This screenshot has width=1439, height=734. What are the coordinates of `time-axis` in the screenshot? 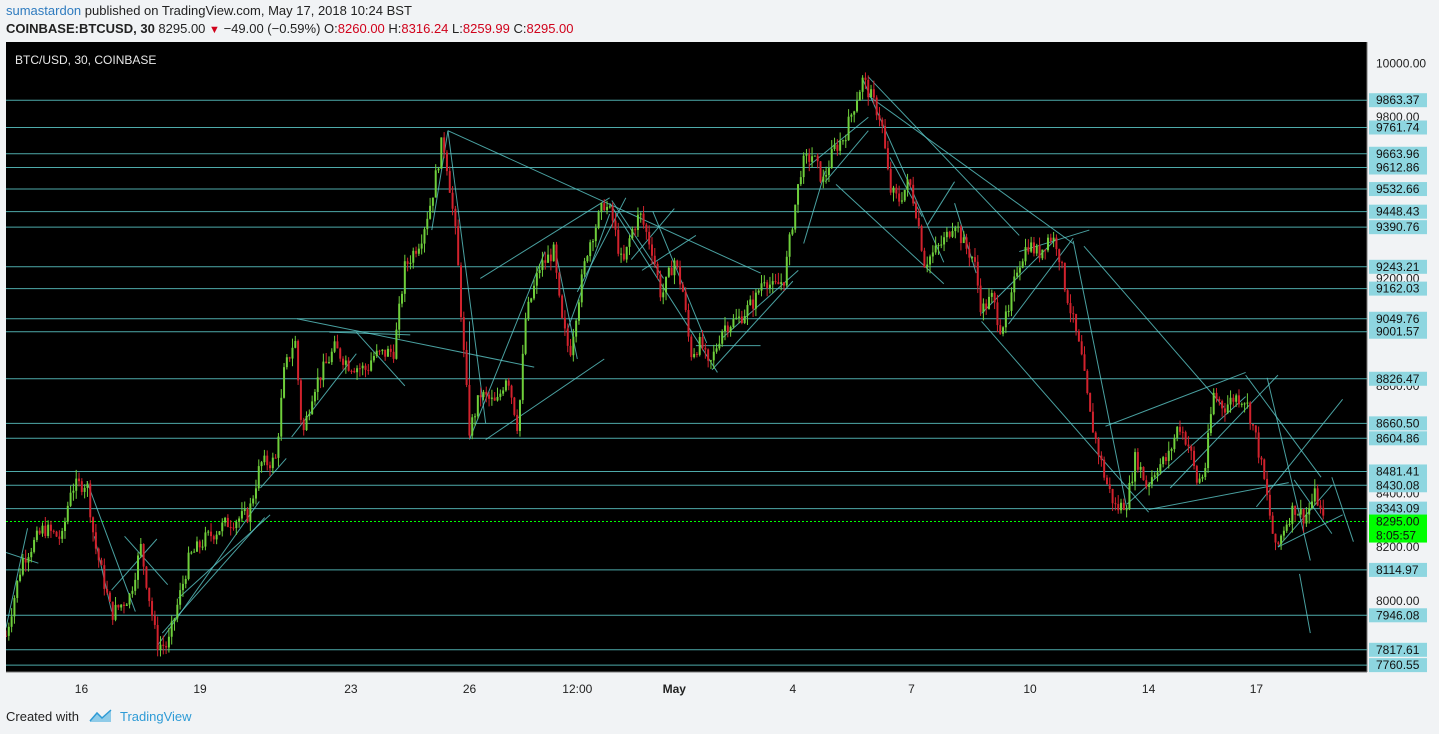 It's located at (719, 685).